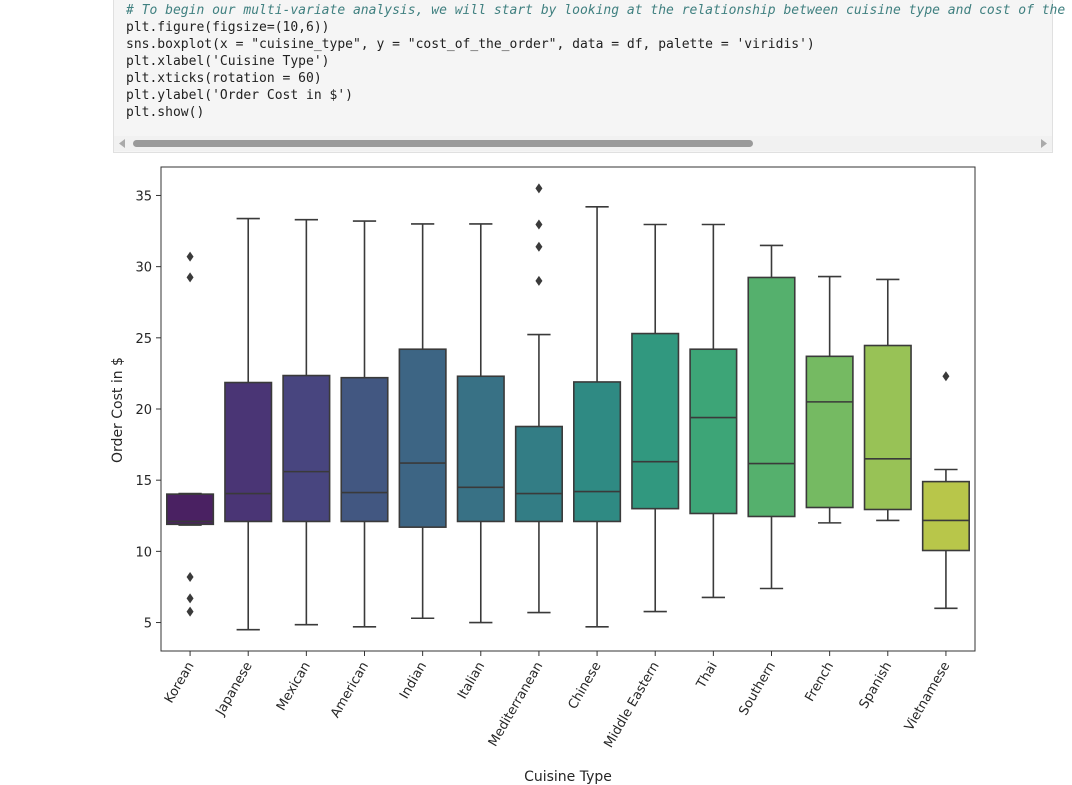 This screenshot has height=785, width=1072. What do you see at coordinates (143, 339) in the screenshot?
I see `y-tick-label: 25` at bounding box center [143, 339].